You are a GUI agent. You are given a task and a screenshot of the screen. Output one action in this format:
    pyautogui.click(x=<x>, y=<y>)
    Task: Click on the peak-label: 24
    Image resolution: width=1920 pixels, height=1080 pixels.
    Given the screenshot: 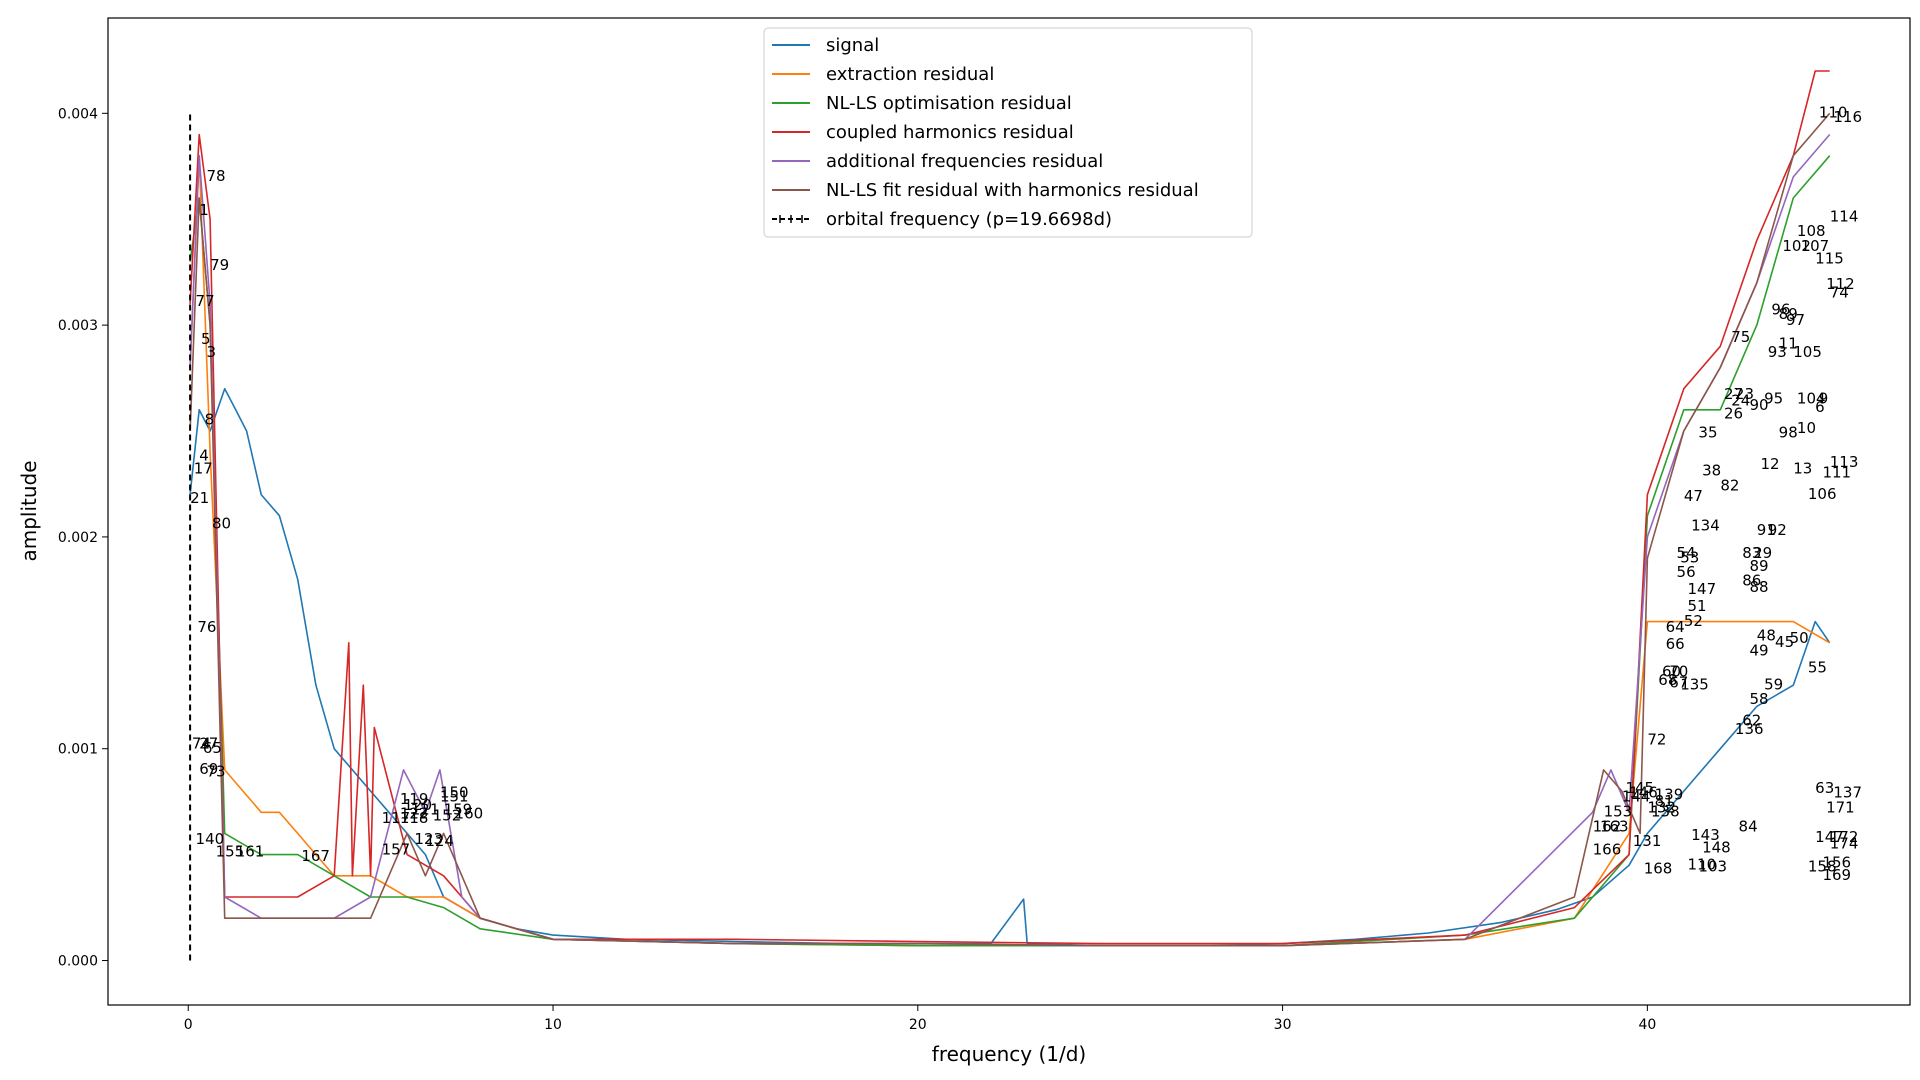 What is the action you would take?
    pyautogui.click(x=1740, y=401)
    